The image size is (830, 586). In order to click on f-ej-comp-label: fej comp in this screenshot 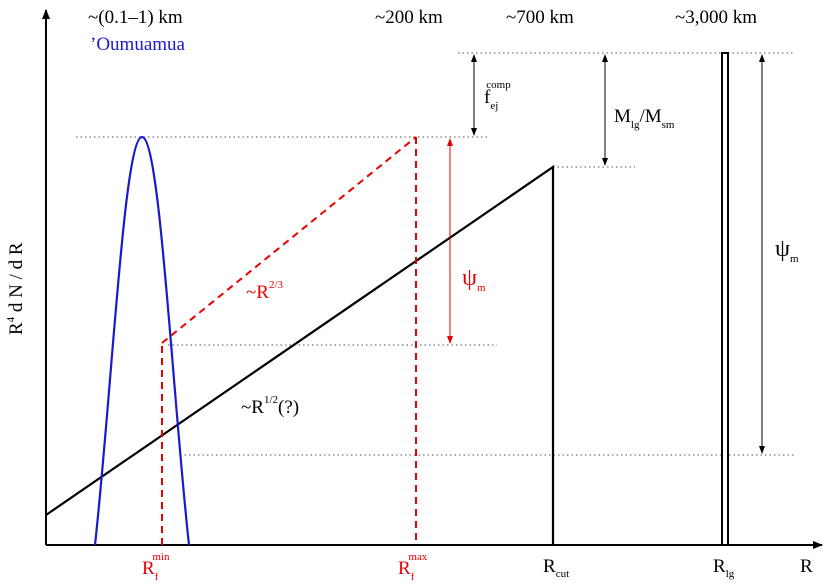, I will do `click(497, 95)`.